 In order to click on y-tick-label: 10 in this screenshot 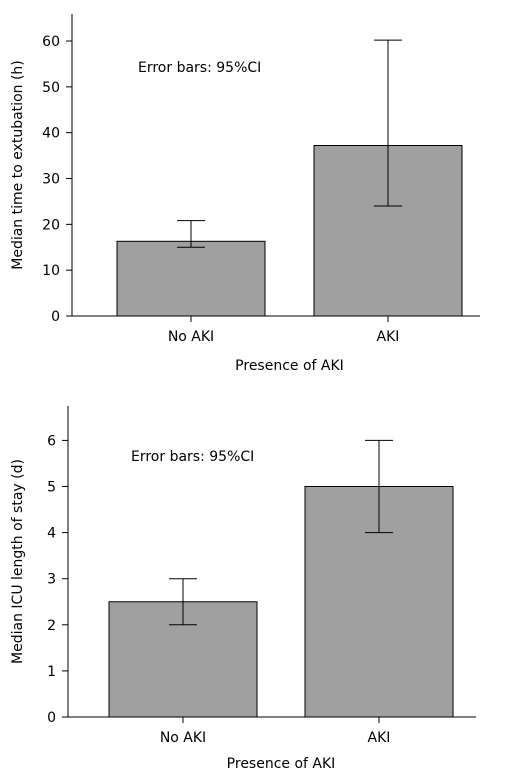, I will do `click(51, 271)`.